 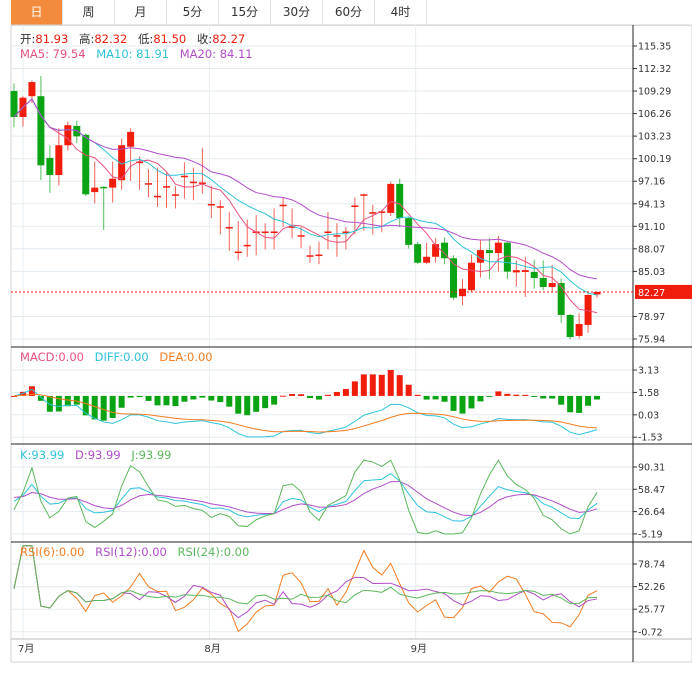 What do you see at coordinates (26, 649) in the screenshot?
I see `x-tick-label: 7月` at bounding box center [26, 649].